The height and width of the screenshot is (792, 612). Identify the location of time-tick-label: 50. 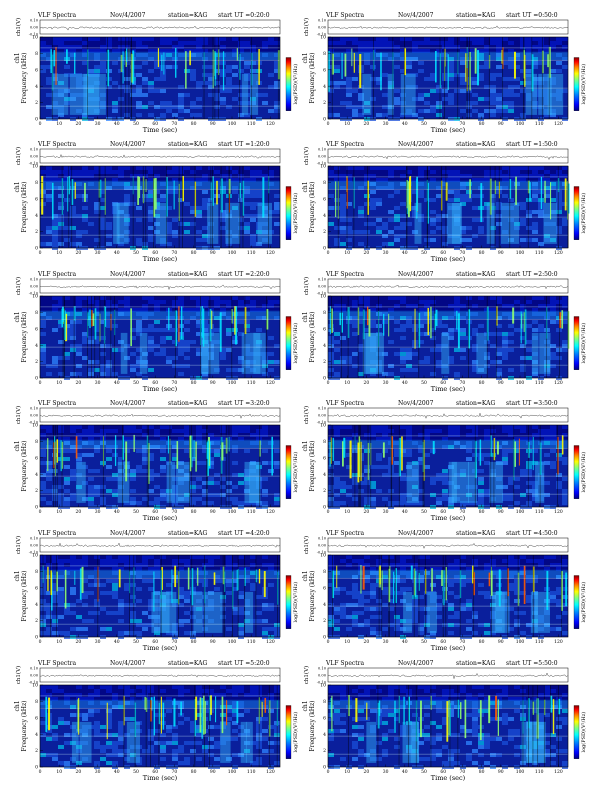
(424, 124).